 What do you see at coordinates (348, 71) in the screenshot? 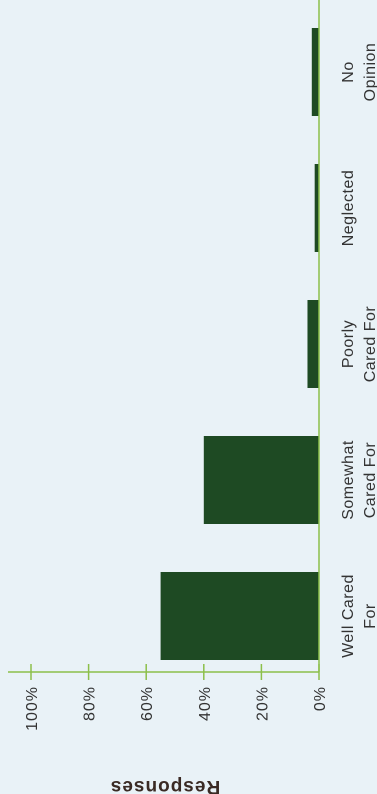
I see `category-label-line: No` at bounding box center [348, 71].